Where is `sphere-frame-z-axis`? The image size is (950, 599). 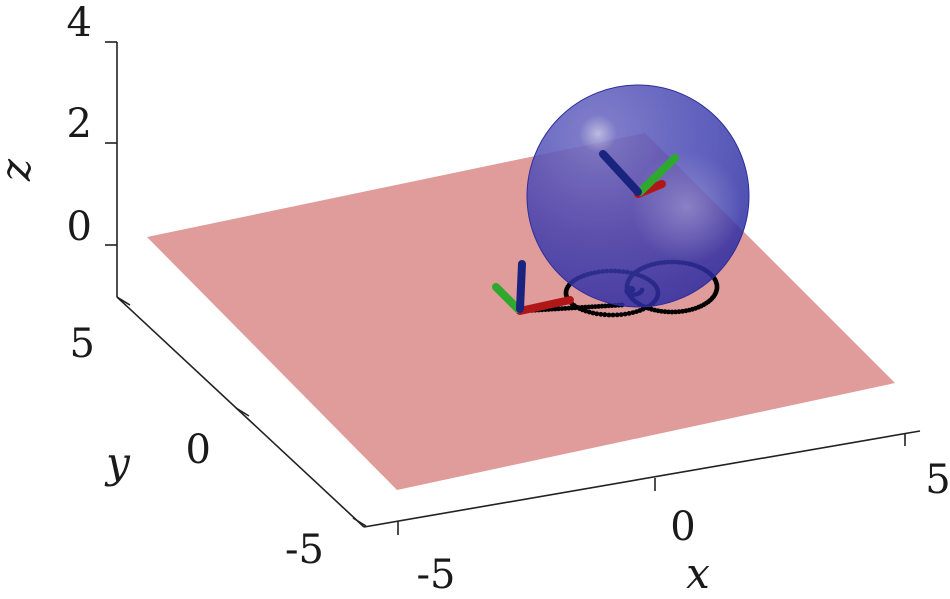 sphere-frame-z-axis is located at coordinates (620, 173).